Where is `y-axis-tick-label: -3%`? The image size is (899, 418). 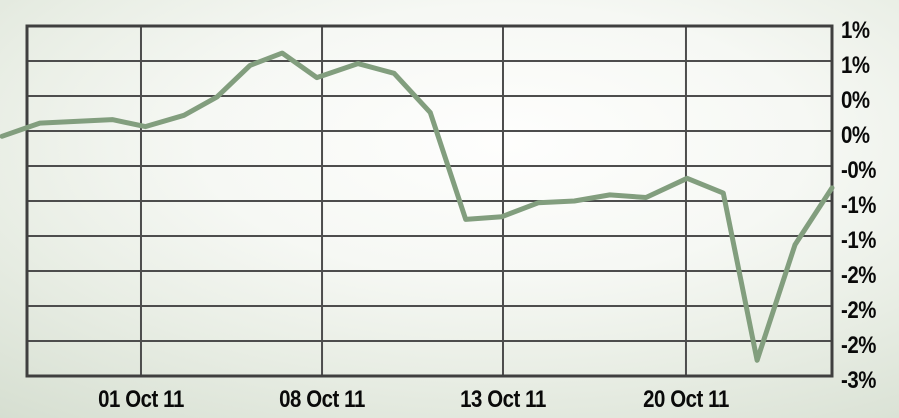
y-axis-tick-label: -3% is located at coordinates (859, 380).